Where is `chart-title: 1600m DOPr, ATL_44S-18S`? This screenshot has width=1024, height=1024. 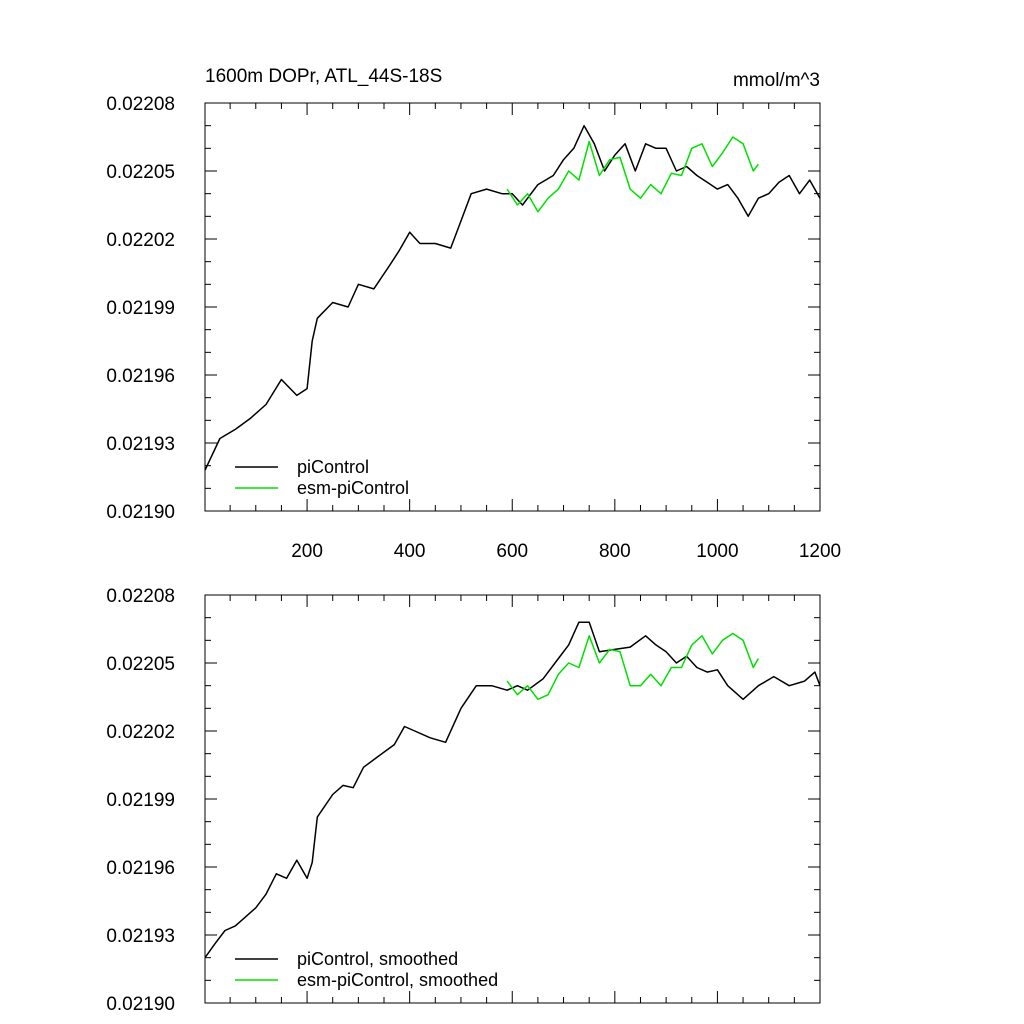 chart-title: 1600m DOPr, ATL_44S-18S is located at coordinates (323, 76).